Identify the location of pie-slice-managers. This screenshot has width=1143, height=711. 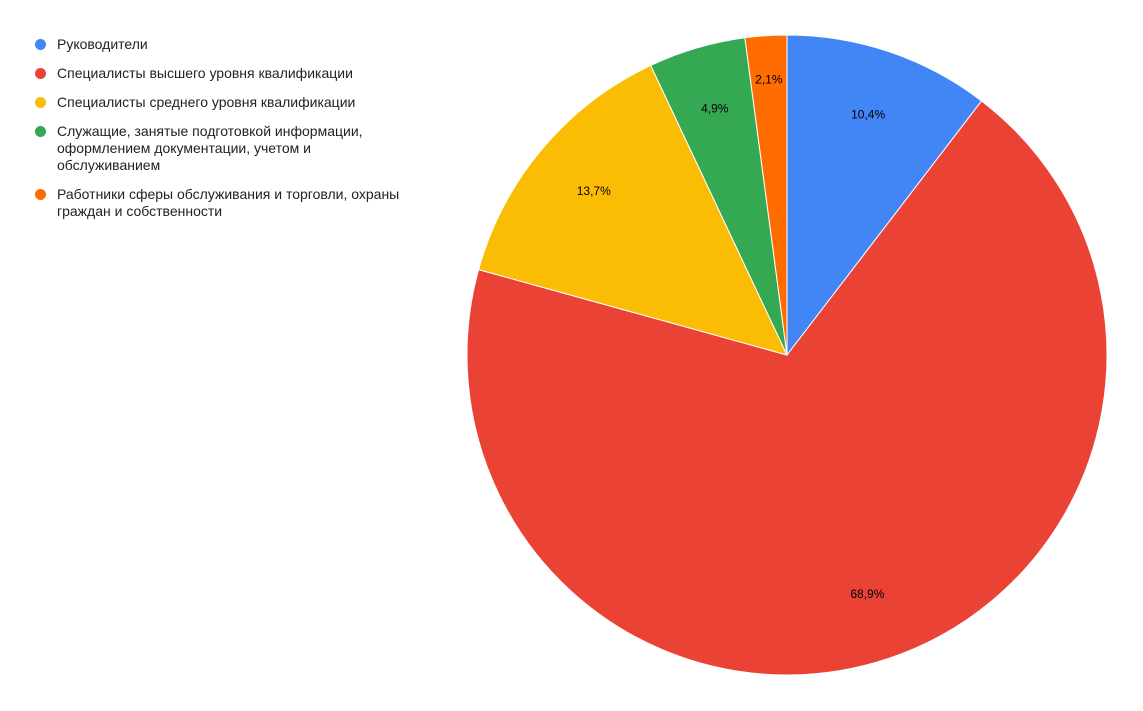
(884, 195).